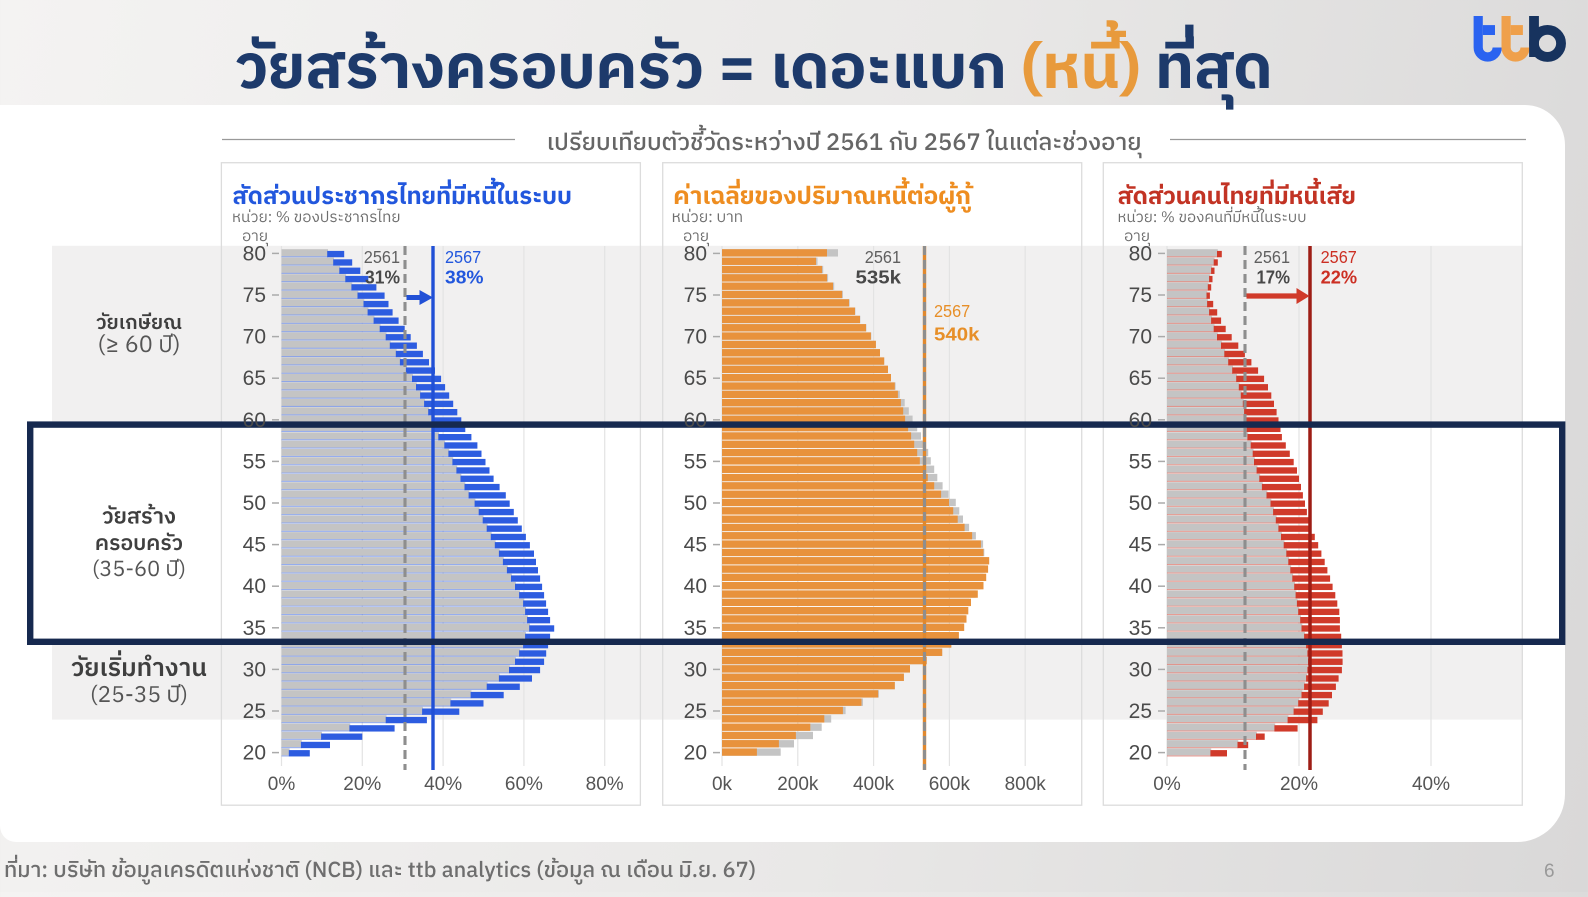 The image size is (1588, 897). What do you see at coordinates (605, 784) in the screenshot?
I see `svg-text: 80%` at bounding box center [605, 784].